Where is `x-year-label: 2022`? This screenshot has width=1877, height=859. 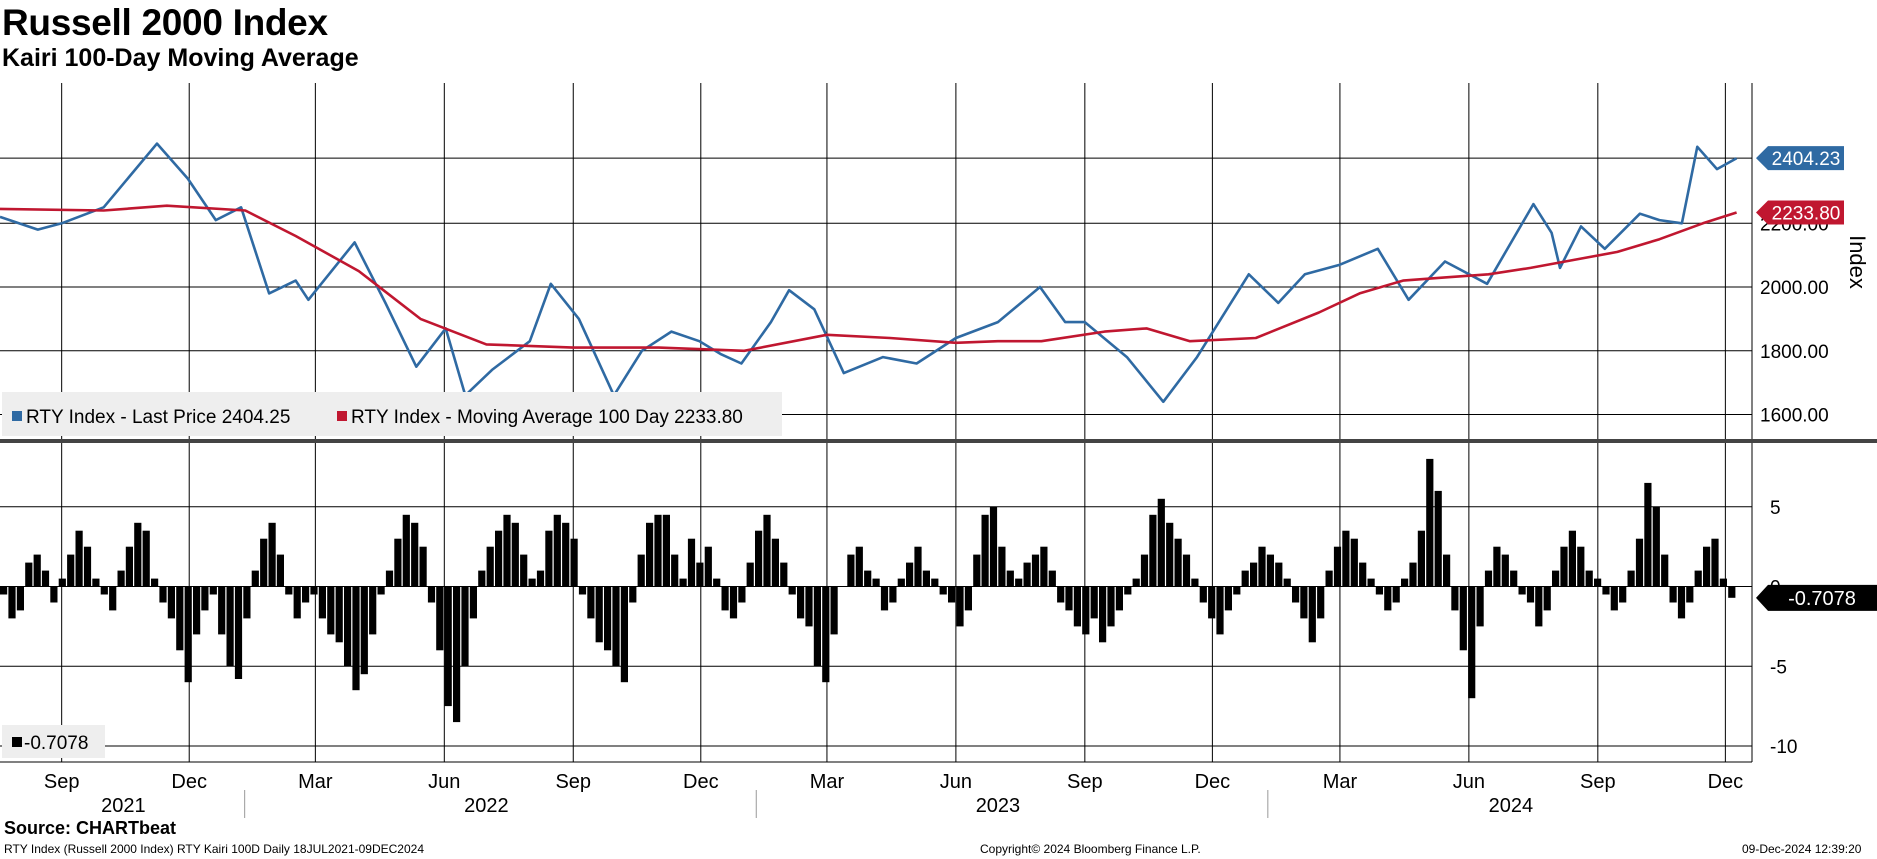
x-year-label: 2022 is located at coordinates (486, 806).